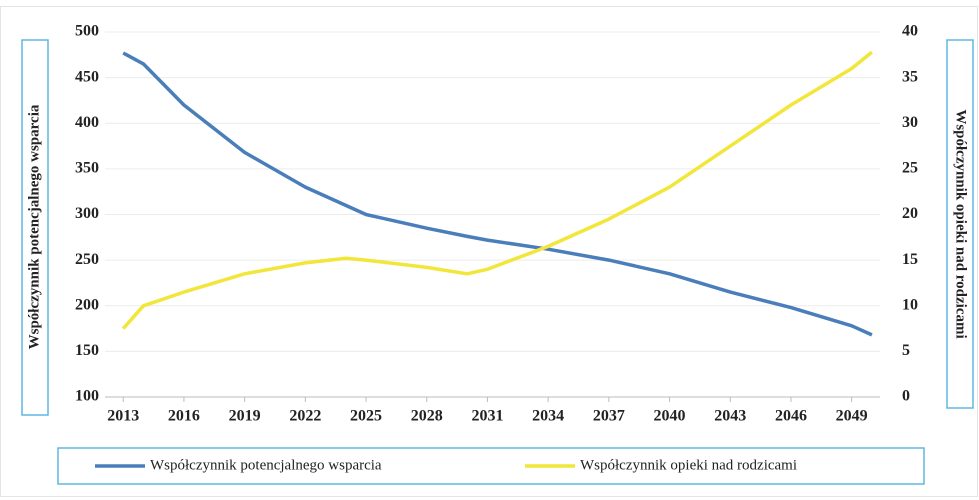 This screenshot has width=979, height=500. What do you see at coordinates (910, 122) in the screenshot?
I see `y2-tick-label: 30` at bounding box center [910, 122].